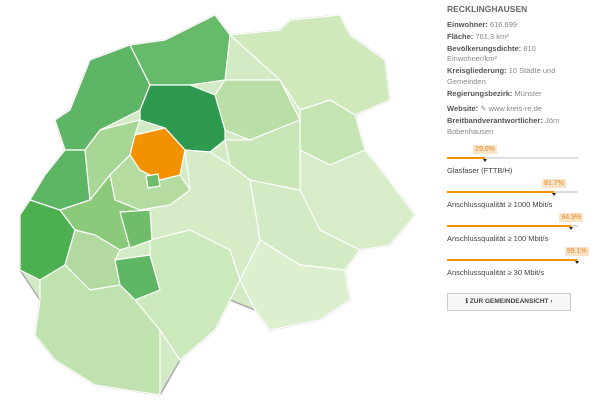 The image size is (600, 400). I want to click on website: Website: ✎ www.kreis-re.de, so click(517, 109).